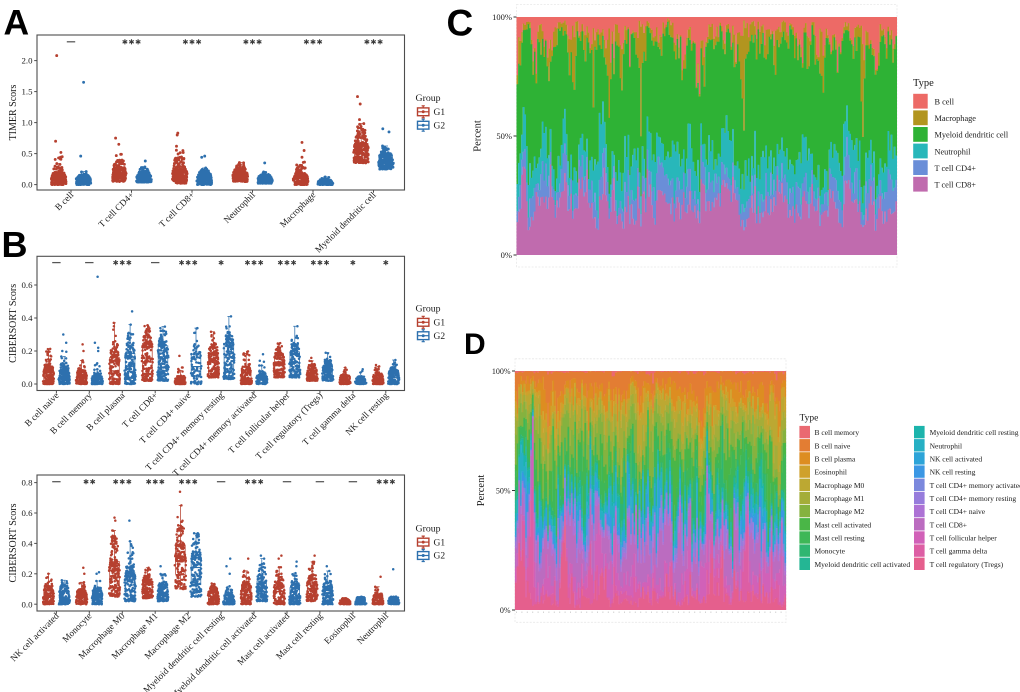 Image resolution: width=1020 pixels, height=692 pixels. Describe the element at coordinates (28, 123) in the screenshot. I see `svg-text: 1.0` at that location.